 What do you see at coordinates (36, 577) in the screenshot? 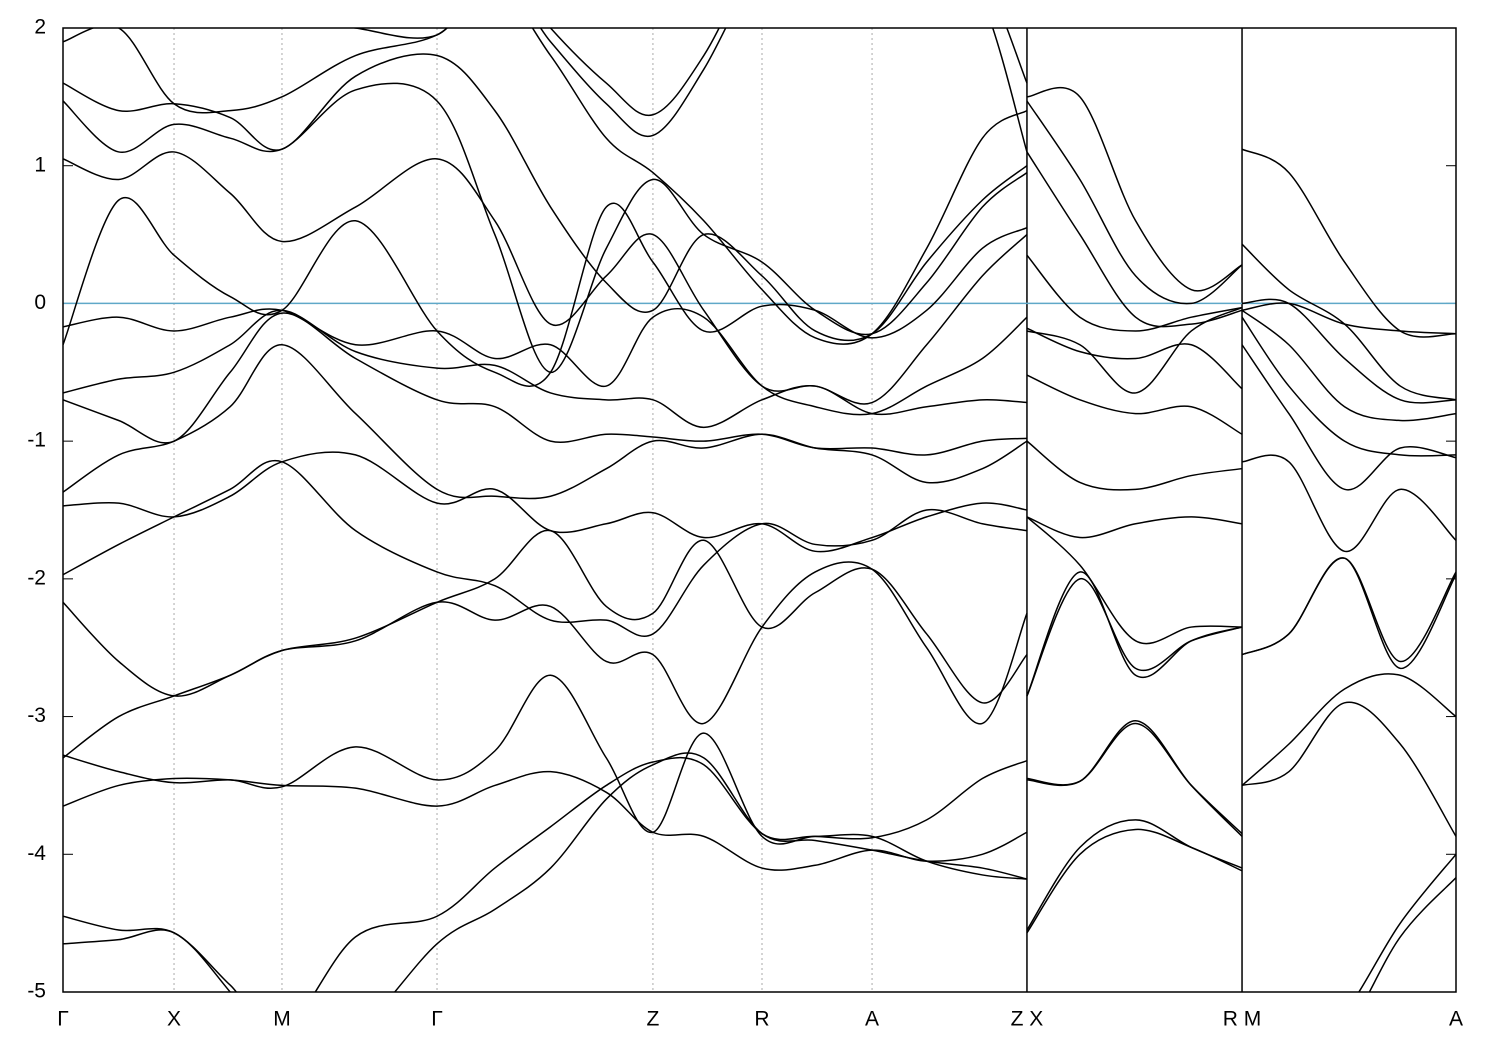
I see `y-tick-label: -2` at bounding box center [36, 577].